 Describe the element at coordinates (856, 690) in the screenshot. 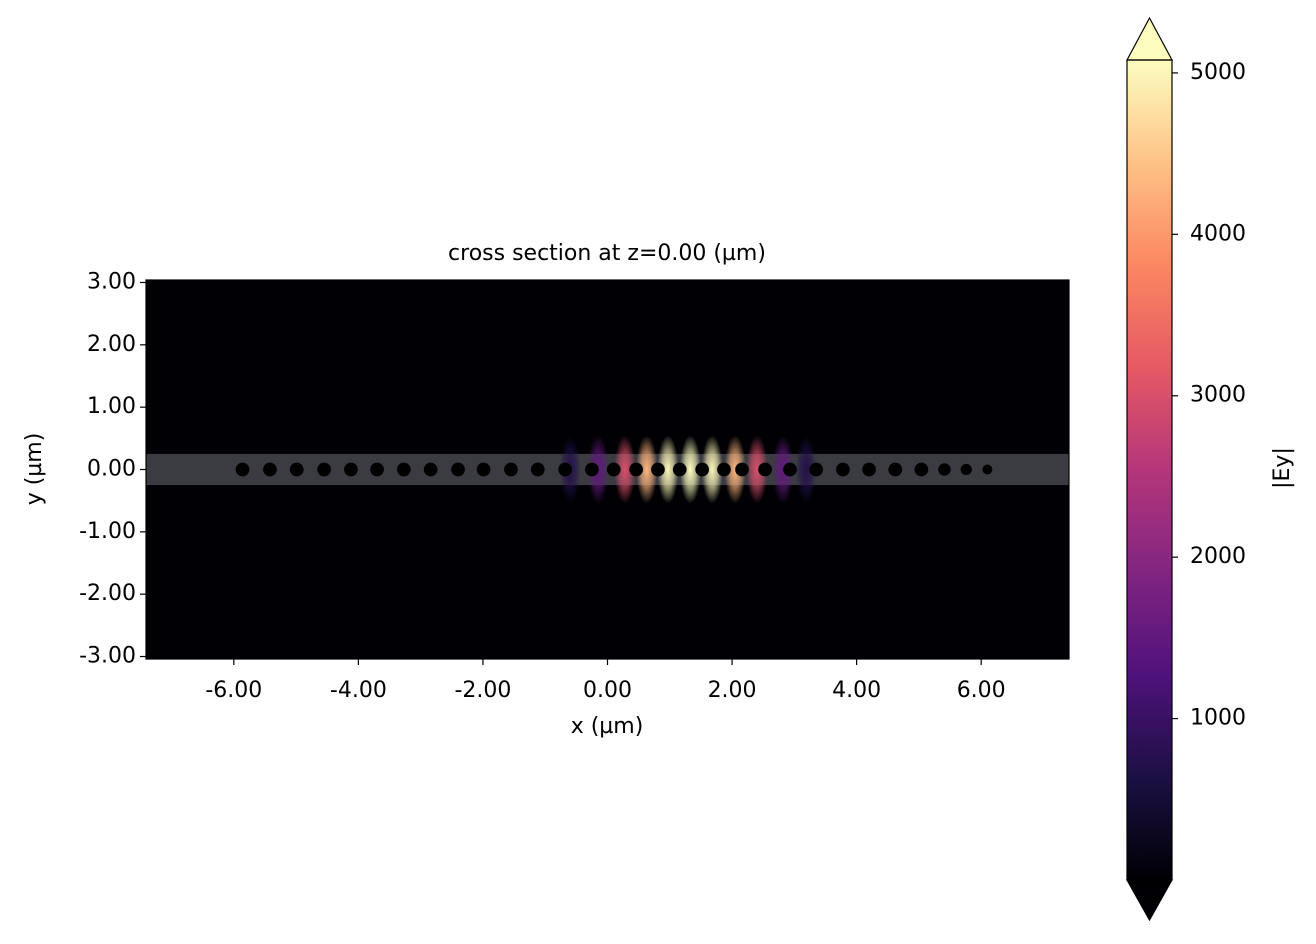

I see `x-tick-label: 4.00` at that location.